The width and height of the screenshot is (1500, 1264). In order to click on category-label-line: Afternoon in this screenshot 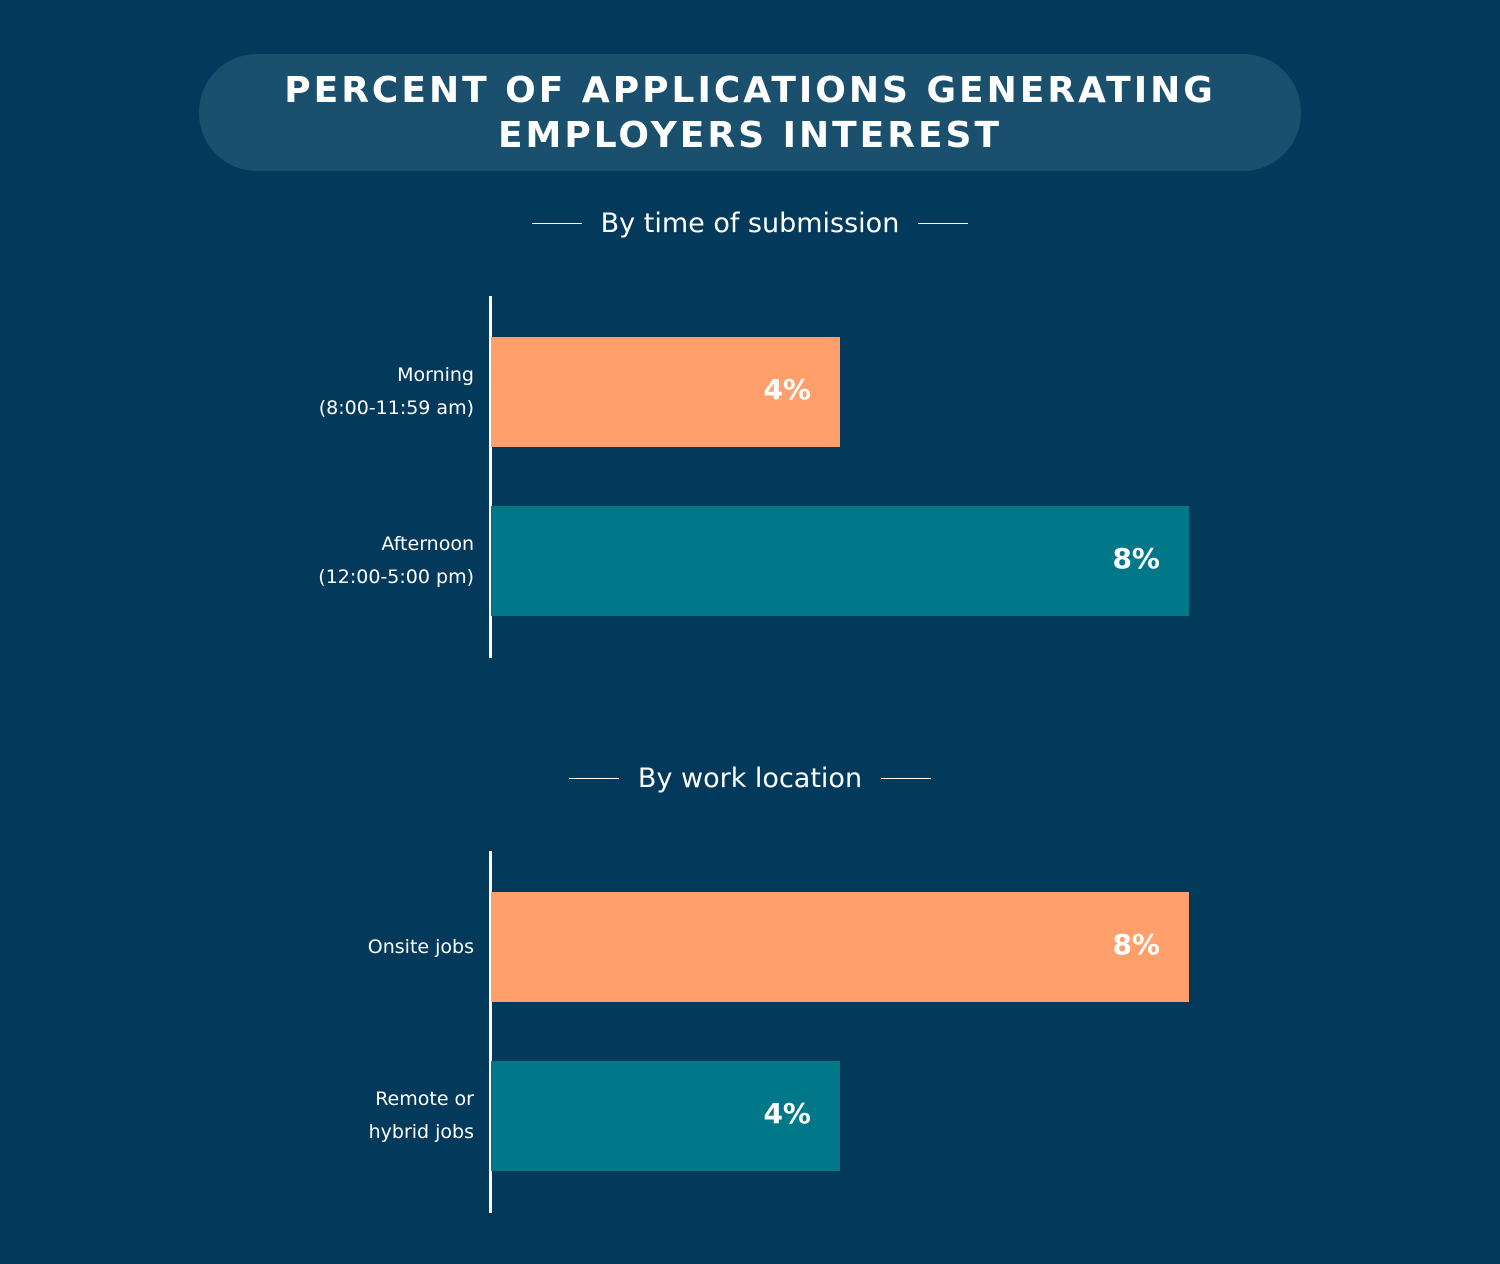, I will do `click(427, 544)`.